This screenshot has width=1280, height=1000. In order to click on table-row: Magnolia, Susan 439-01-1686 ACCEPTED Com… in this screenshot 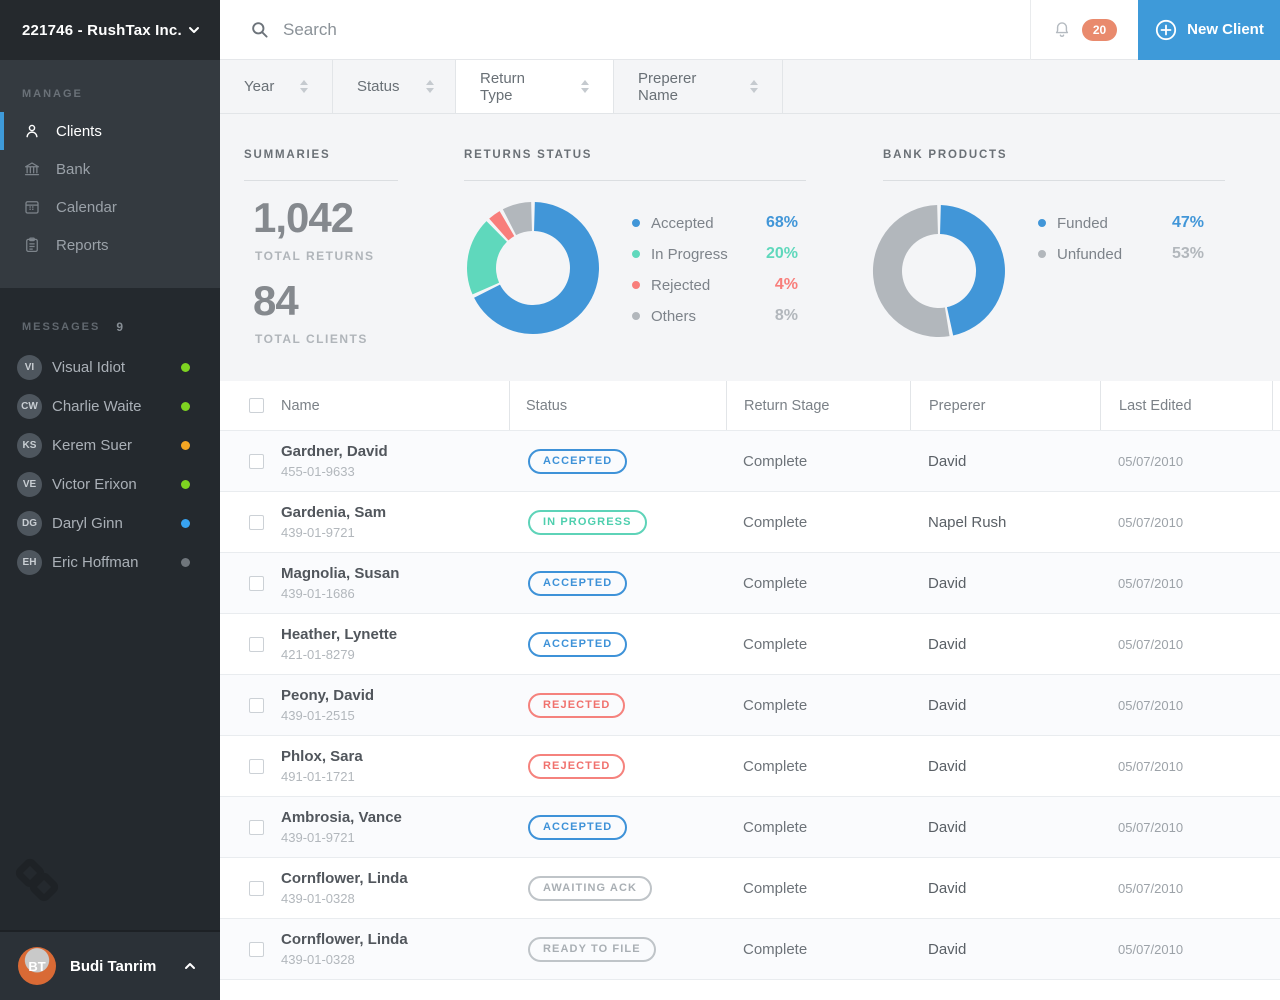, I will do `click(750, 583)`.